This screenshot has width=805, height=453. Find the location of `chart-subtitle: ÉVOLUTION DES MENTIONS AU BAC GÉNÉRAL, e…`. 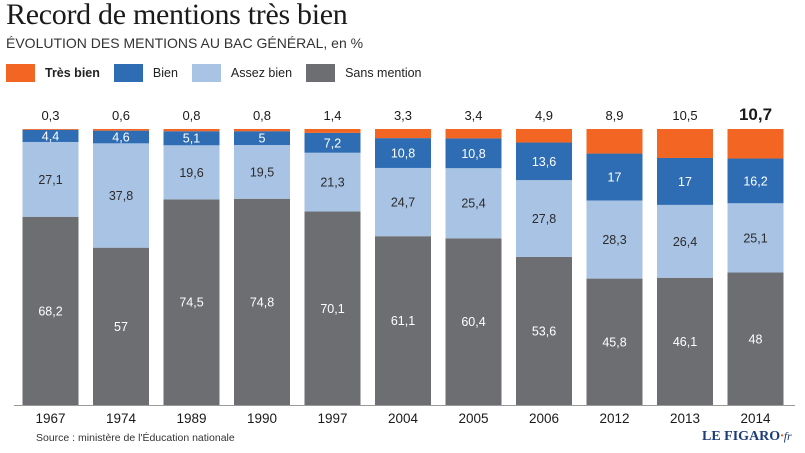

chart-subtitle: ÉVOLUTION DES MENTIONS AU BAC GÉNÉRAL, e… is located at coordinates (185, 43).